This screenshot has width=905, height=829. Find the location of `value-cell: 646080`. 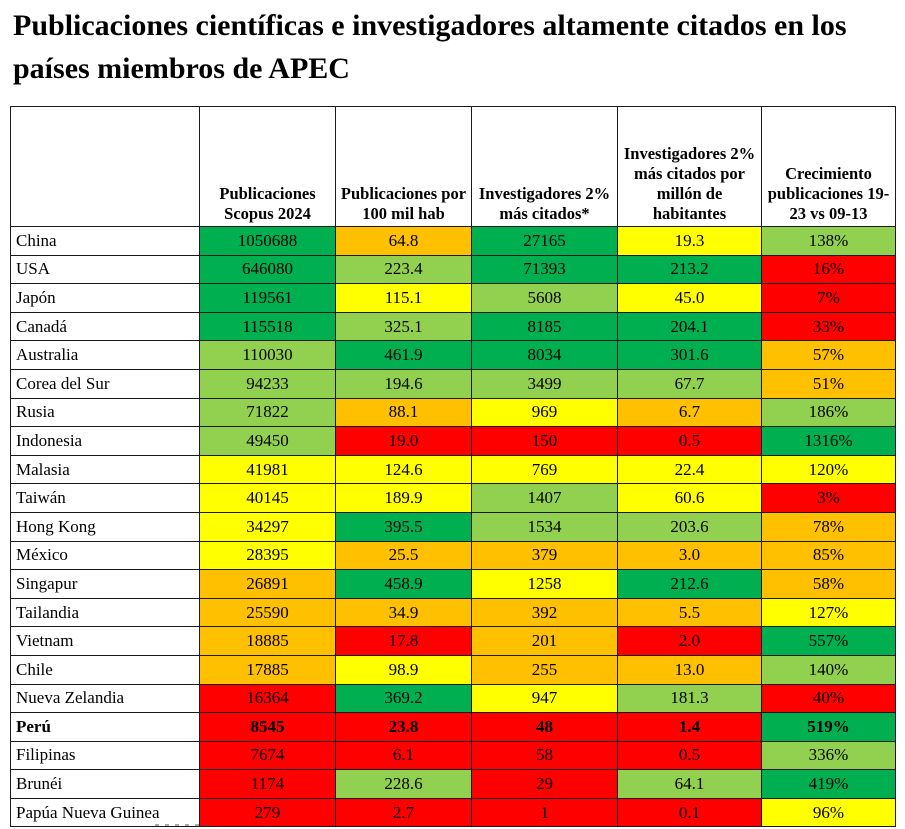

value-cell: 646080 is located at coordinates (267, 269).